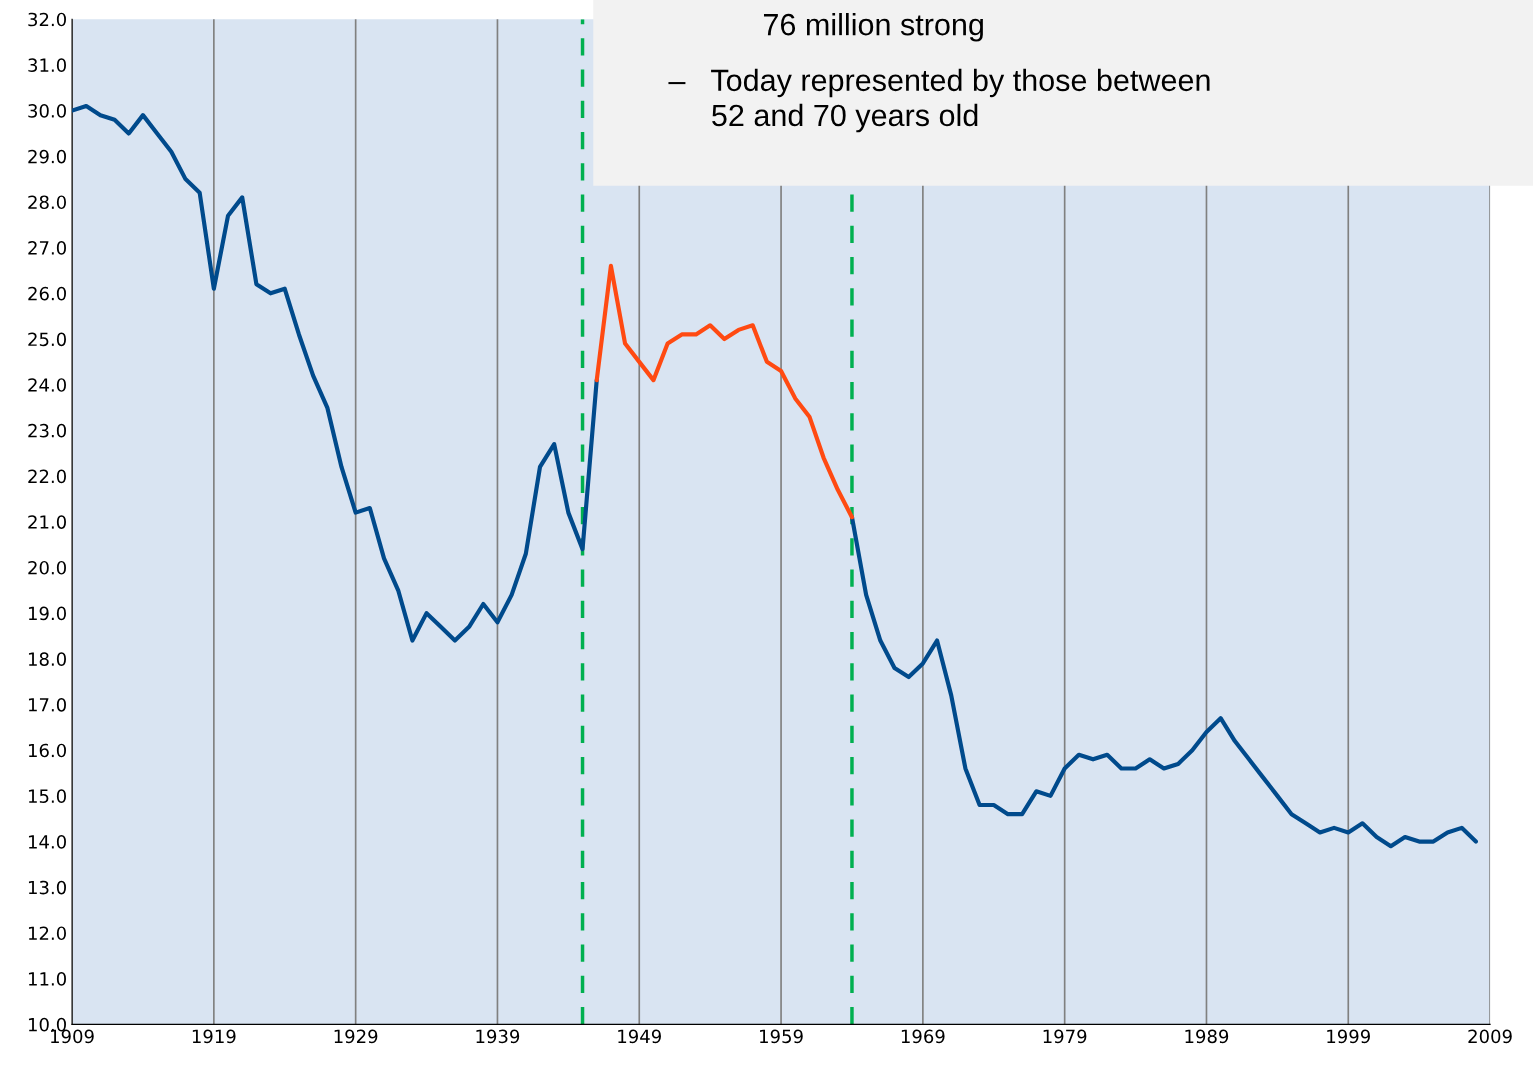  I want to click on y-tick-label: 13.0, so click(47, 887).